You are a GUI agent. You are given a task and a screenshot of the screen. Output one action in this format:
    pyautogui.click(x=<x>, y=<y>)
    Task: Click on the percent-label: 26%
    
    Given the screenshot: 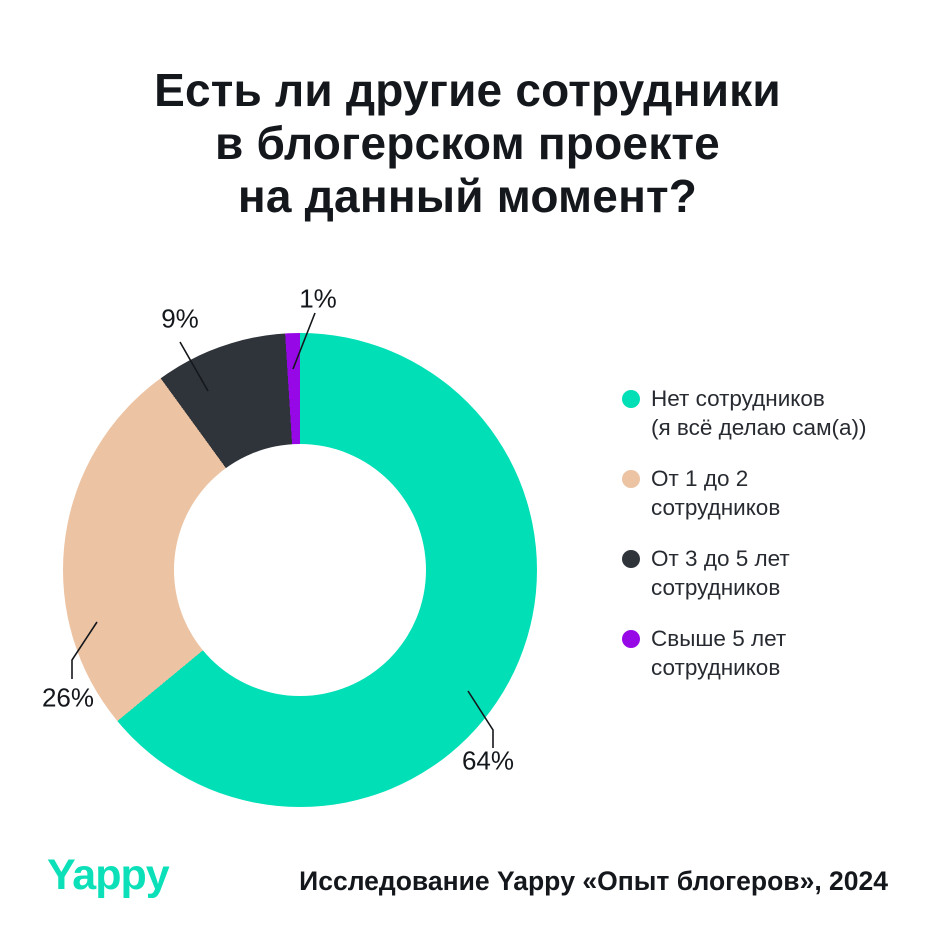 What is the action you would take?
    pyautogui.click(x=68, y=697)
    